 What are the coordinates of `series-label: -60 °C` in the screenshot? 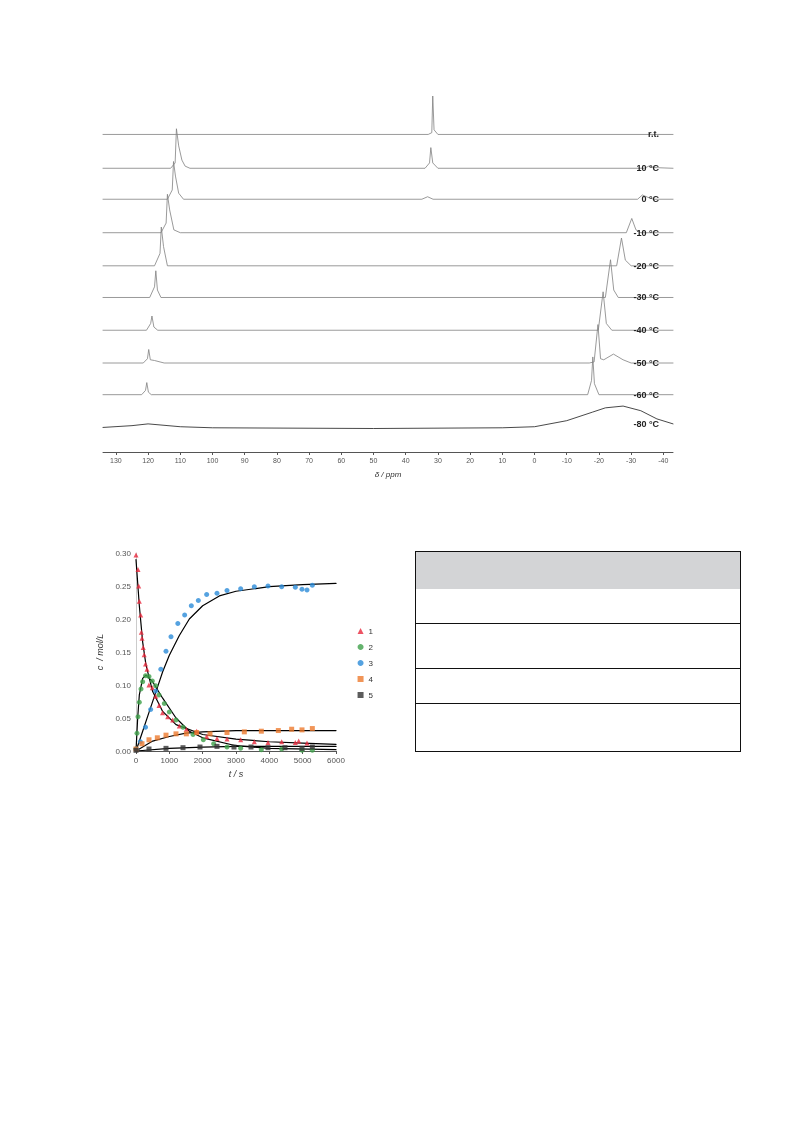 It's located at (646, 394).